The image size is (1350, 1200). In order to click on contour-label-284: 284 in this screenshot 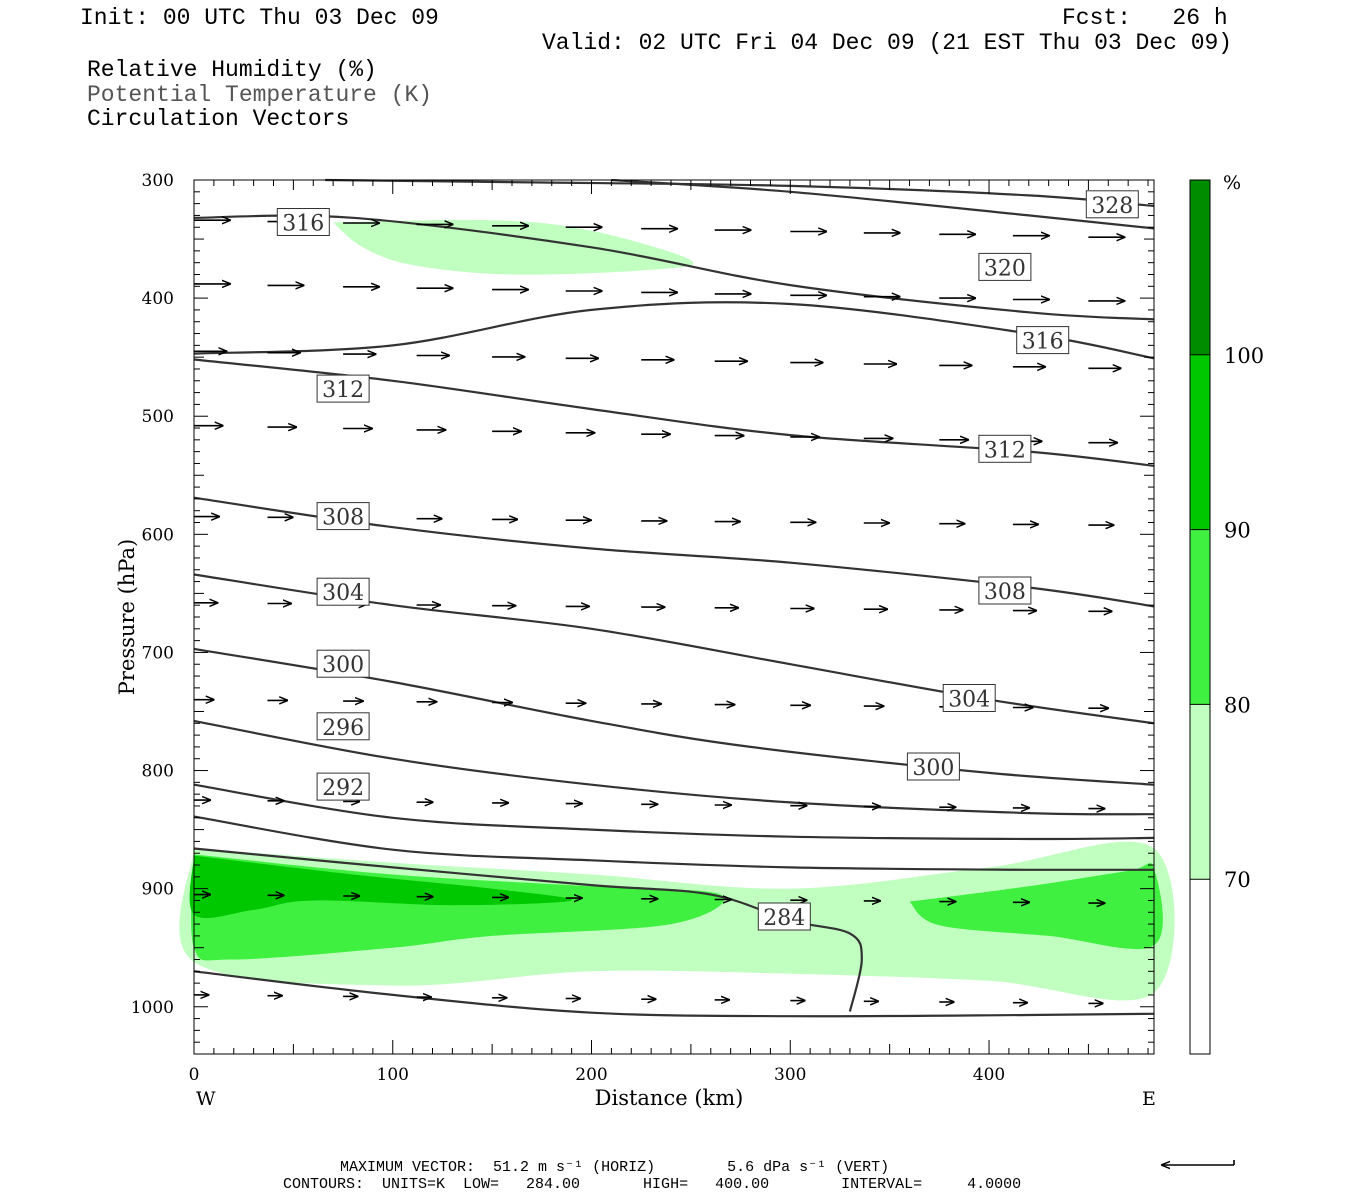, I will do `click(784, 916)`.